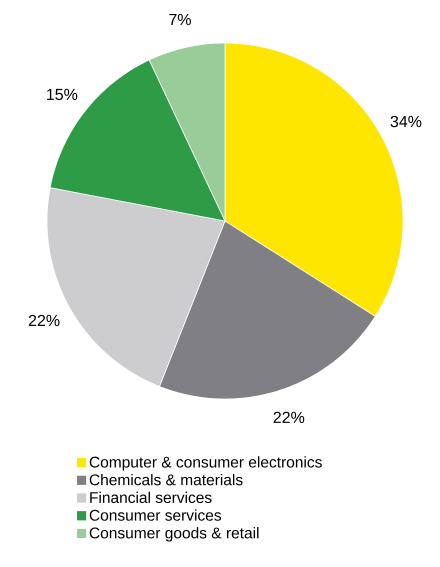 The height and width of the screenshot is (567, 440). What do you see at coordinates (406, 122) in the screenshot?
I see `data-label: 34%` at bounding box center [406, 122].